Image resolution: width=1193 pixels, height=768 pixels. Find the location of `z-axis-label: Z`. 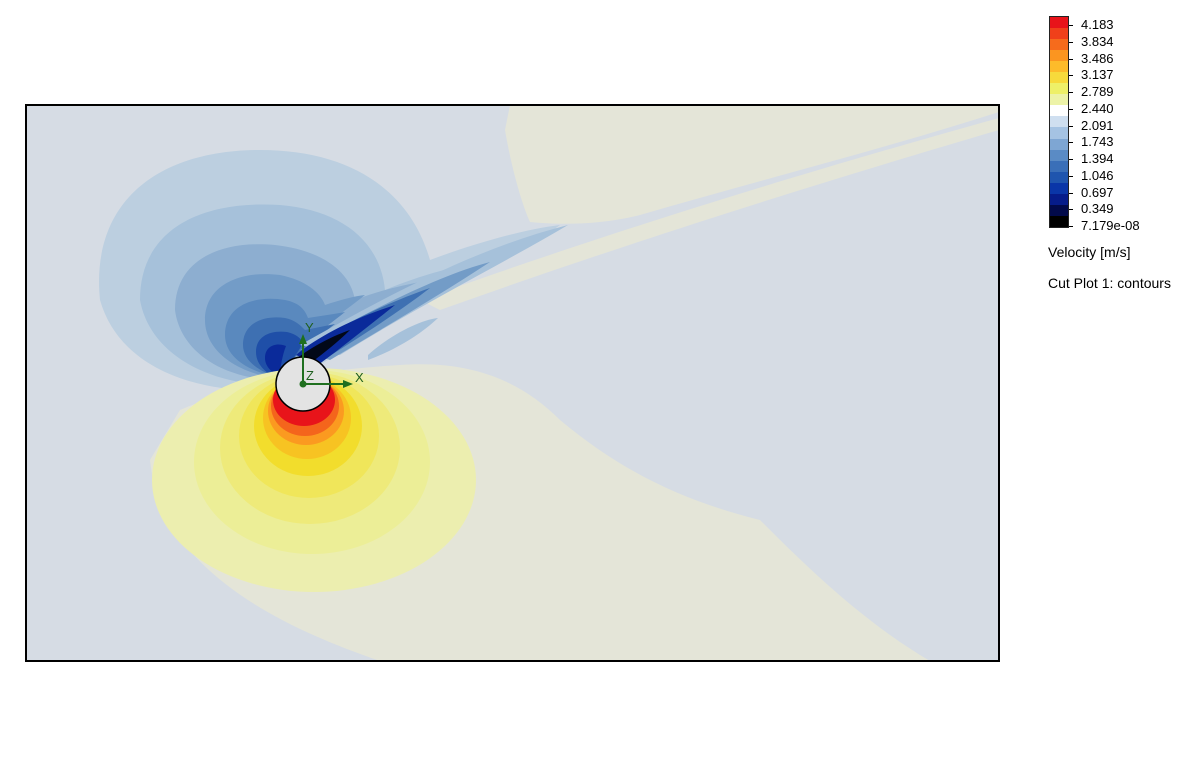

z-axis-label: Z is located at coordinates (310, 375).